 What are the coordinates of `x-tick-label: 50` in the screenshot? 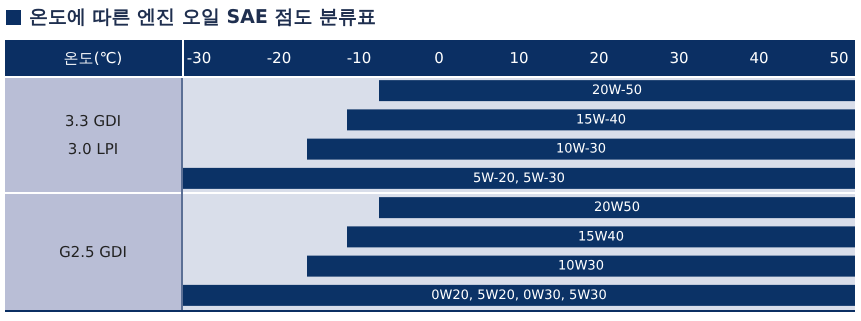 It's located at (839, 57).